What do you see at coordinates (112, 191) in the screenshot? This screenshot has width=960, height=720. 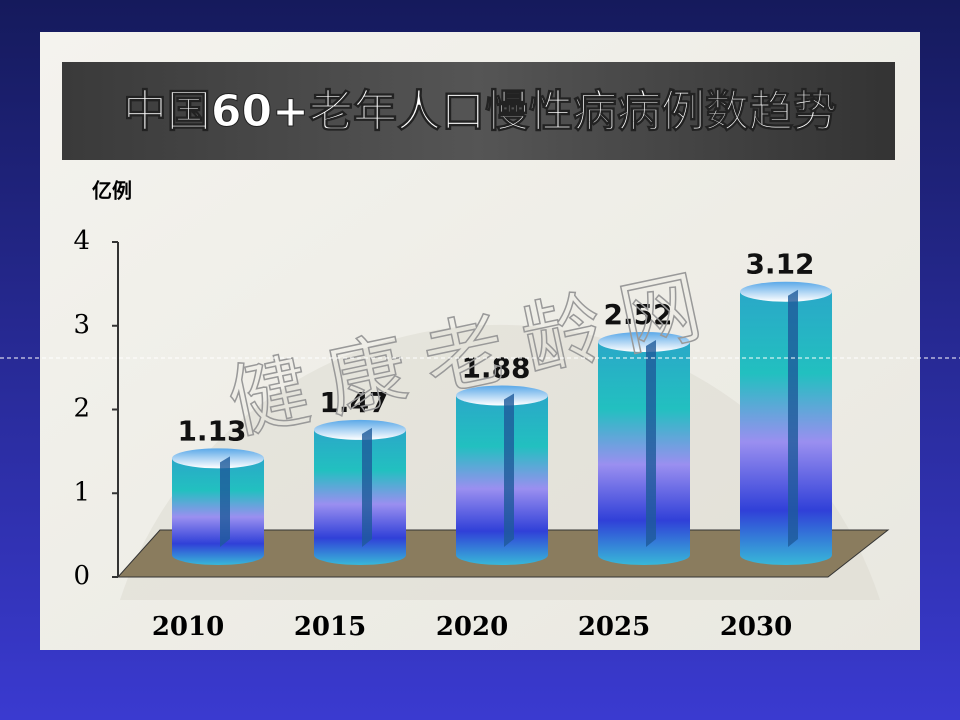 I see `y-axis-label: 亿例` at bounding box center [112, 191].